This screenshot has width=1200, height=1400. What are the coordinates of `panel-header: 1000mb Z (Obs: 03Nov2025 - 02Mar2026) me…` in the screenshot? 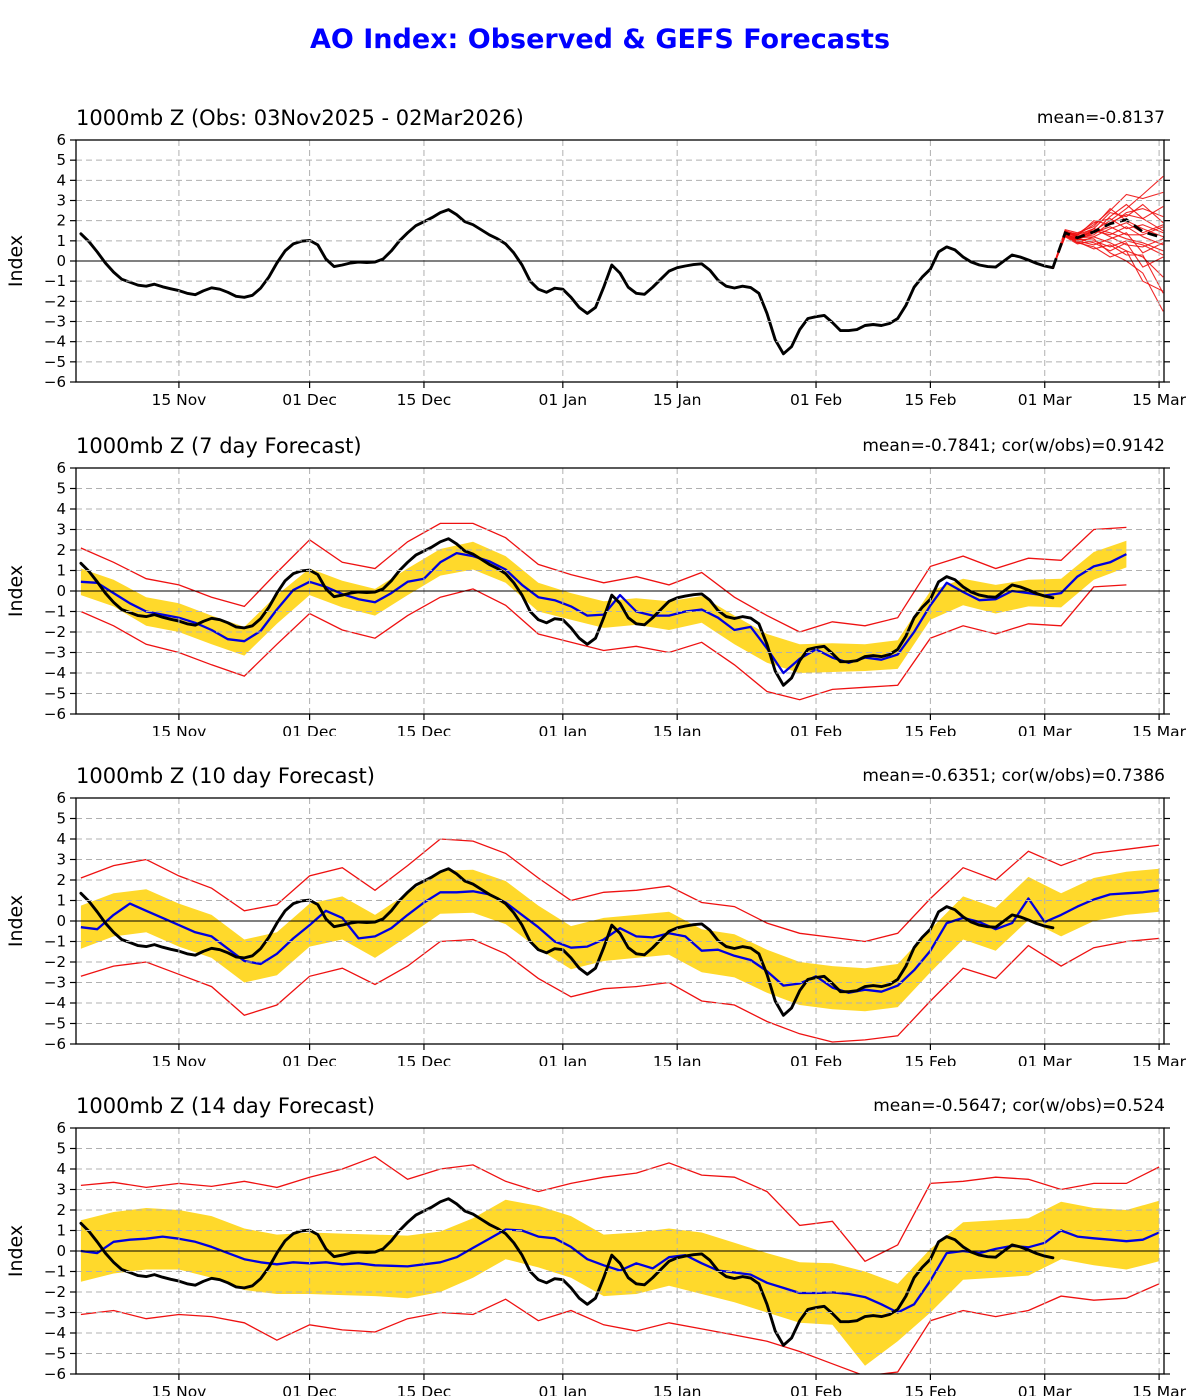 It's located at (620, 116).